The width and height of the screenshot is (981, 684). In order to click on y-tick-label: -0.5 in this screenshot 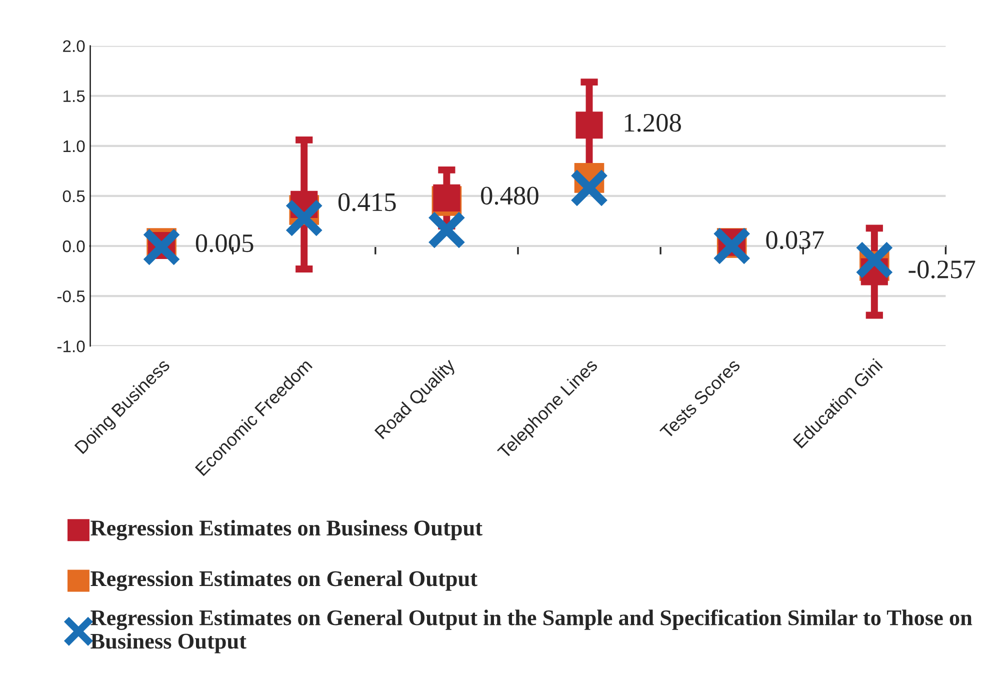, I will do `click(71, 296)`.